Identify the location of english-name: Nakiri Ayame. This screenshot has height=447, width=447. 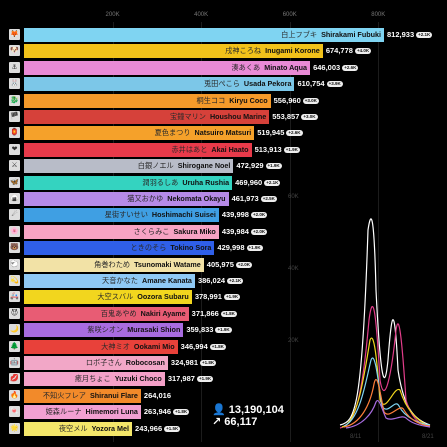
(163, 313).